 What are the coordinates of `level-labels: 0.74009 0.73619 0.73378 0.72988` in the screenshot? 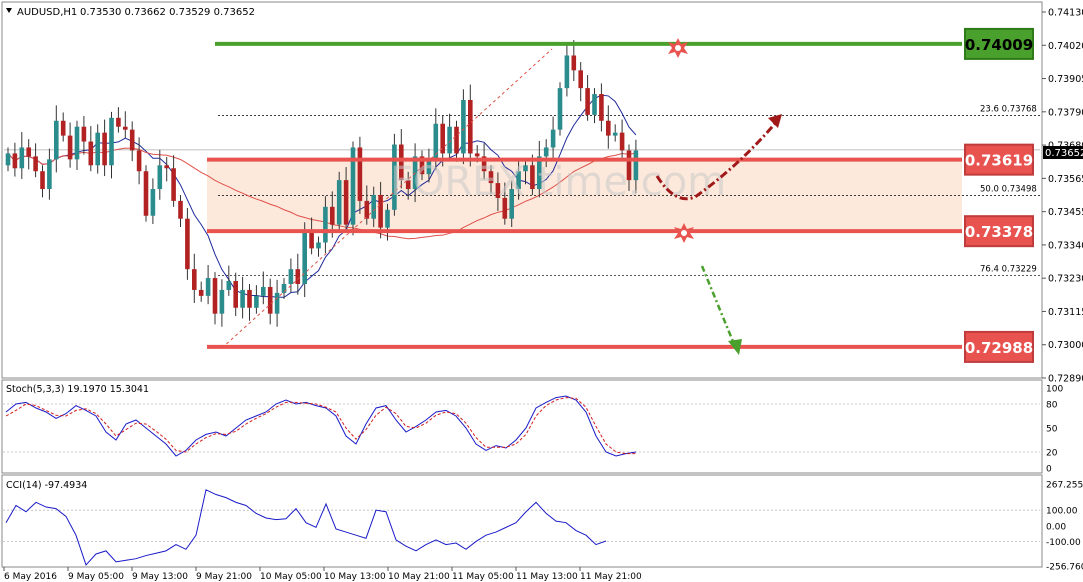 It's located at (999, 195).